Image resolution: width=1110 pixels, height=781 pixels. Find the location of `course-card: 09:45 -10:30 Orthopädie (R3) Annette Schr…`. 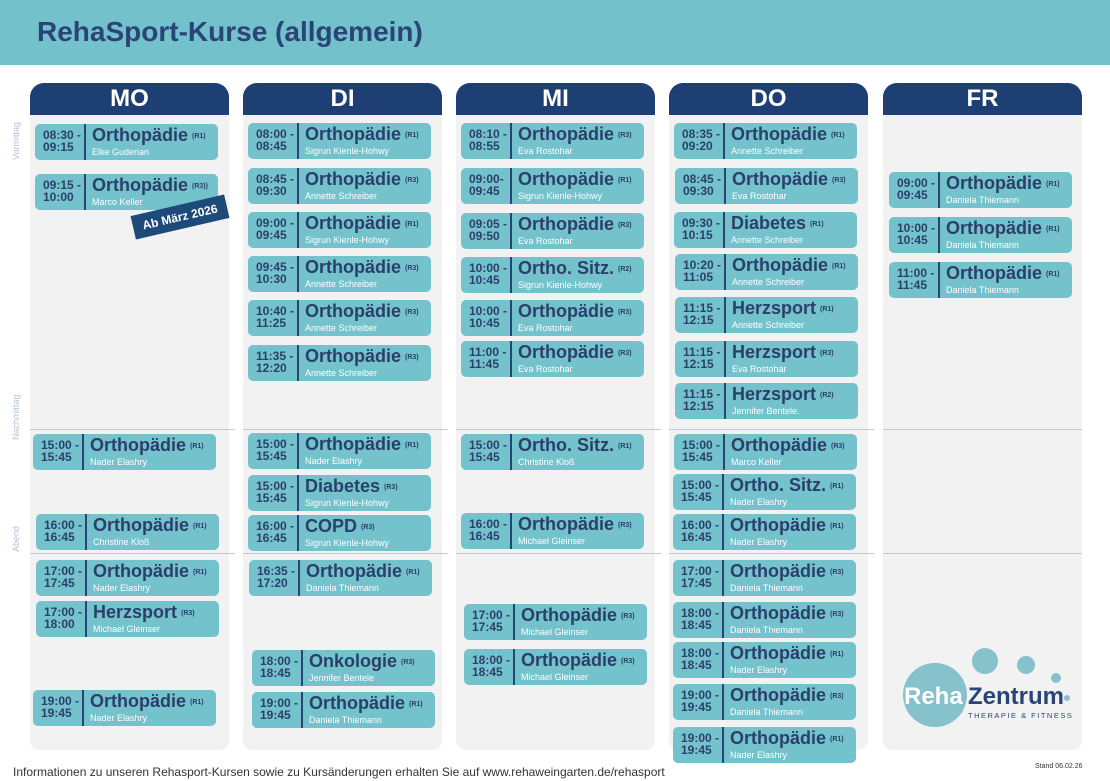

course-card: 09:45 -10:30 Orthopädie (R3) Annette Schr… is located at coordinates (339, 274).